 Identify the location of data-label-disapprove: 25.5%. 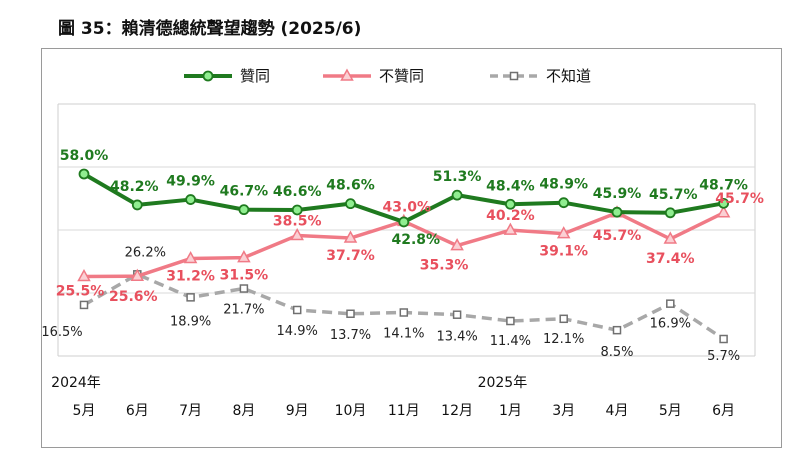
(80, 292).